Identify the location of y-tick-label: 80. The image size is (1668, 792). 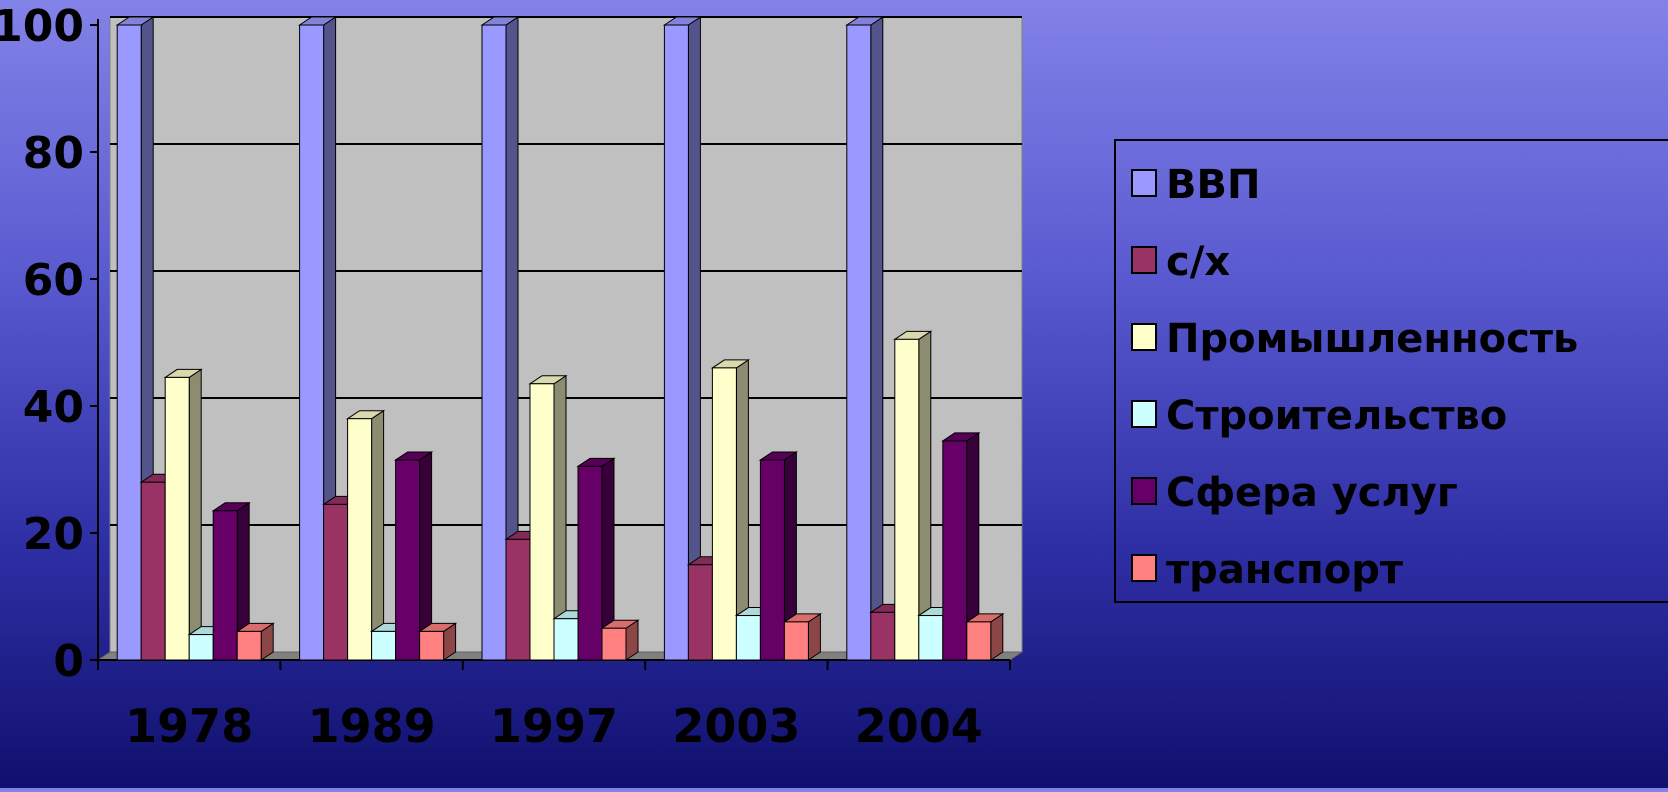
(53, 153).